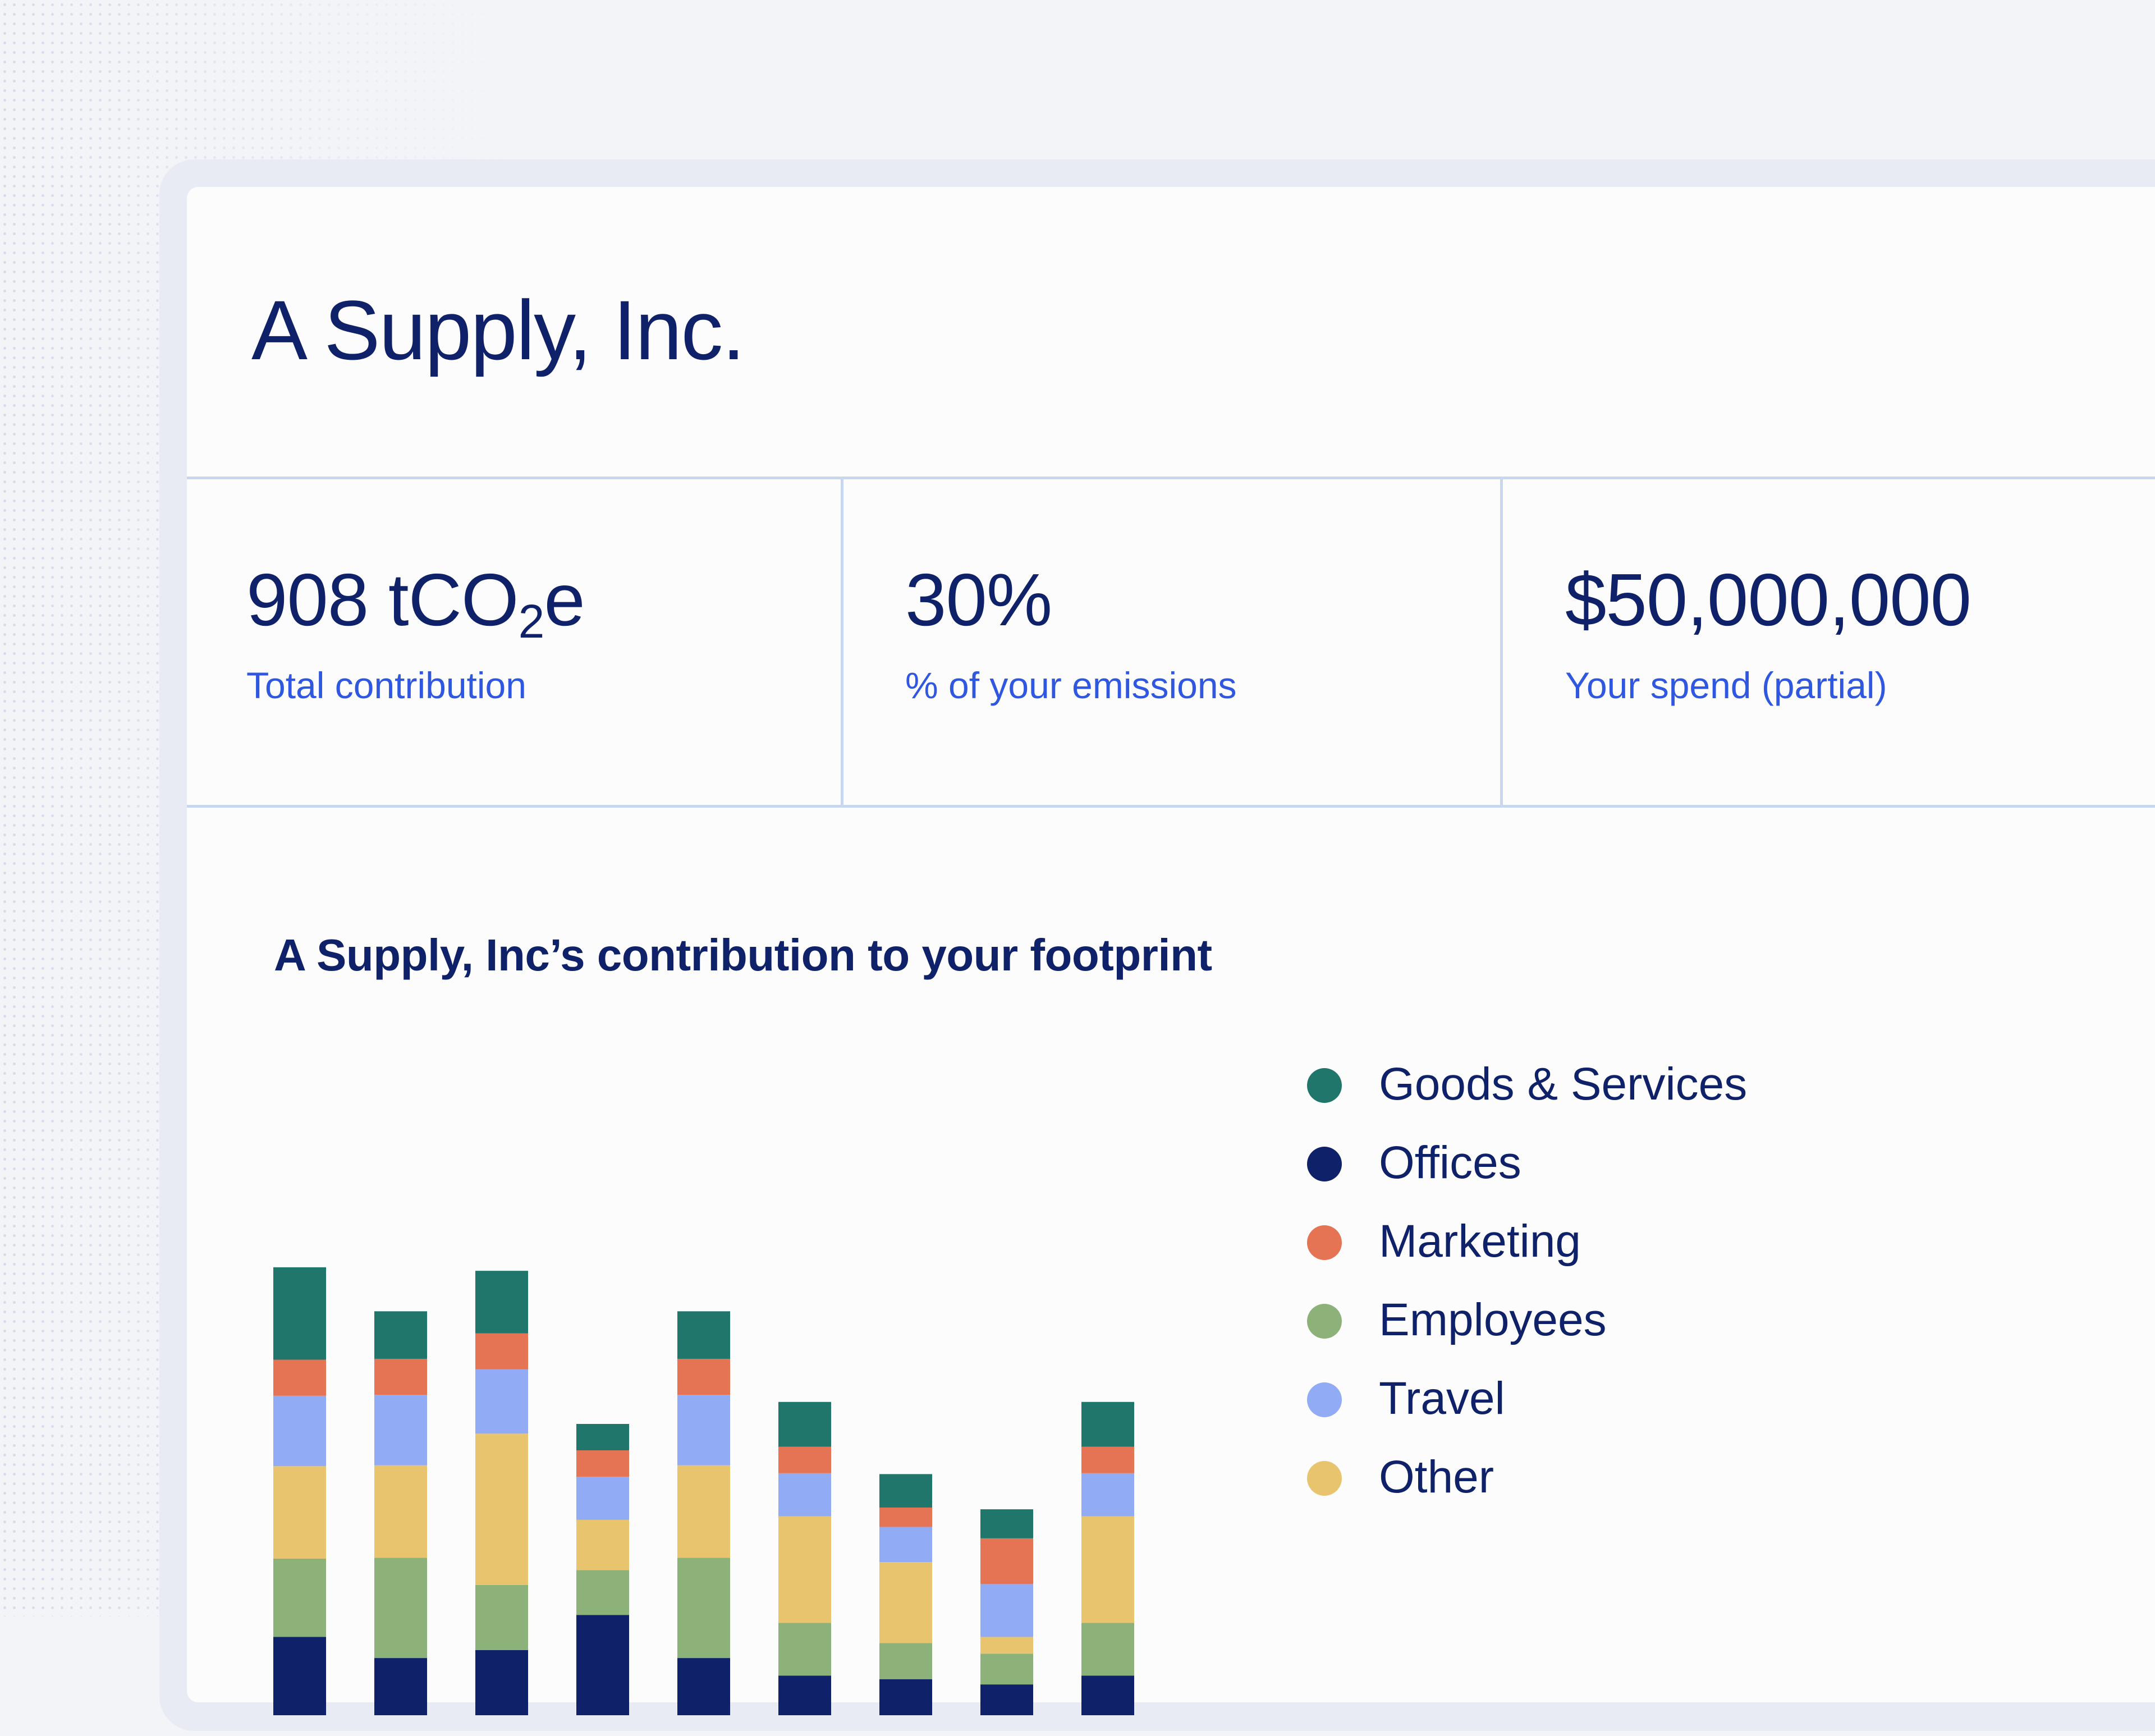 The width and height of the screenshot is (2155, 1736). Describe the element at coordinates (978, 600) in the screenshot. I see `stat-value: 30%` at that location.